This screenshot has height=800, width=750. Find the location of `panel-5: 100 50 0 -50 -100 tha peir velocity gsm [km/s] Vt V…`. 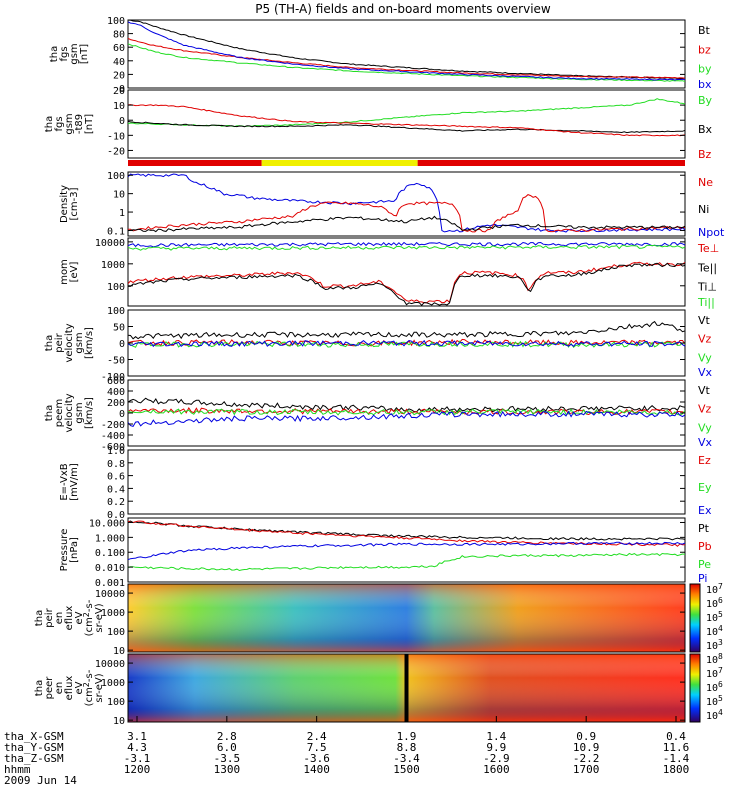

panel-5: 100 50 0 -50 -100 tha peir velocity gsm [km/s] Vt V… is located at coordinates (378, 344).